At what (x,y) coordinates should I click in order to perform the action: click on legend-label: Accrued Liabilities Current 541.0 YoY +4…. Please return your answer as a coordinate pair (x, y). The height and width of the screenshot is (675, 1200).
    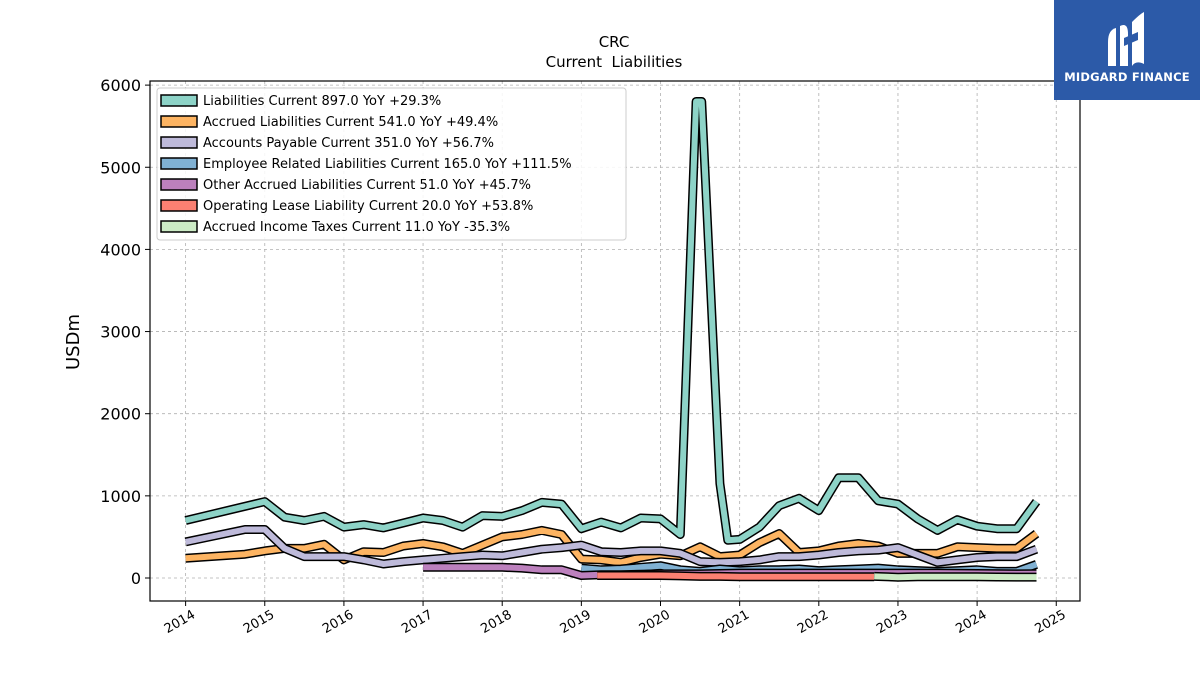
    Looking at the image, I should click on (350, 122).